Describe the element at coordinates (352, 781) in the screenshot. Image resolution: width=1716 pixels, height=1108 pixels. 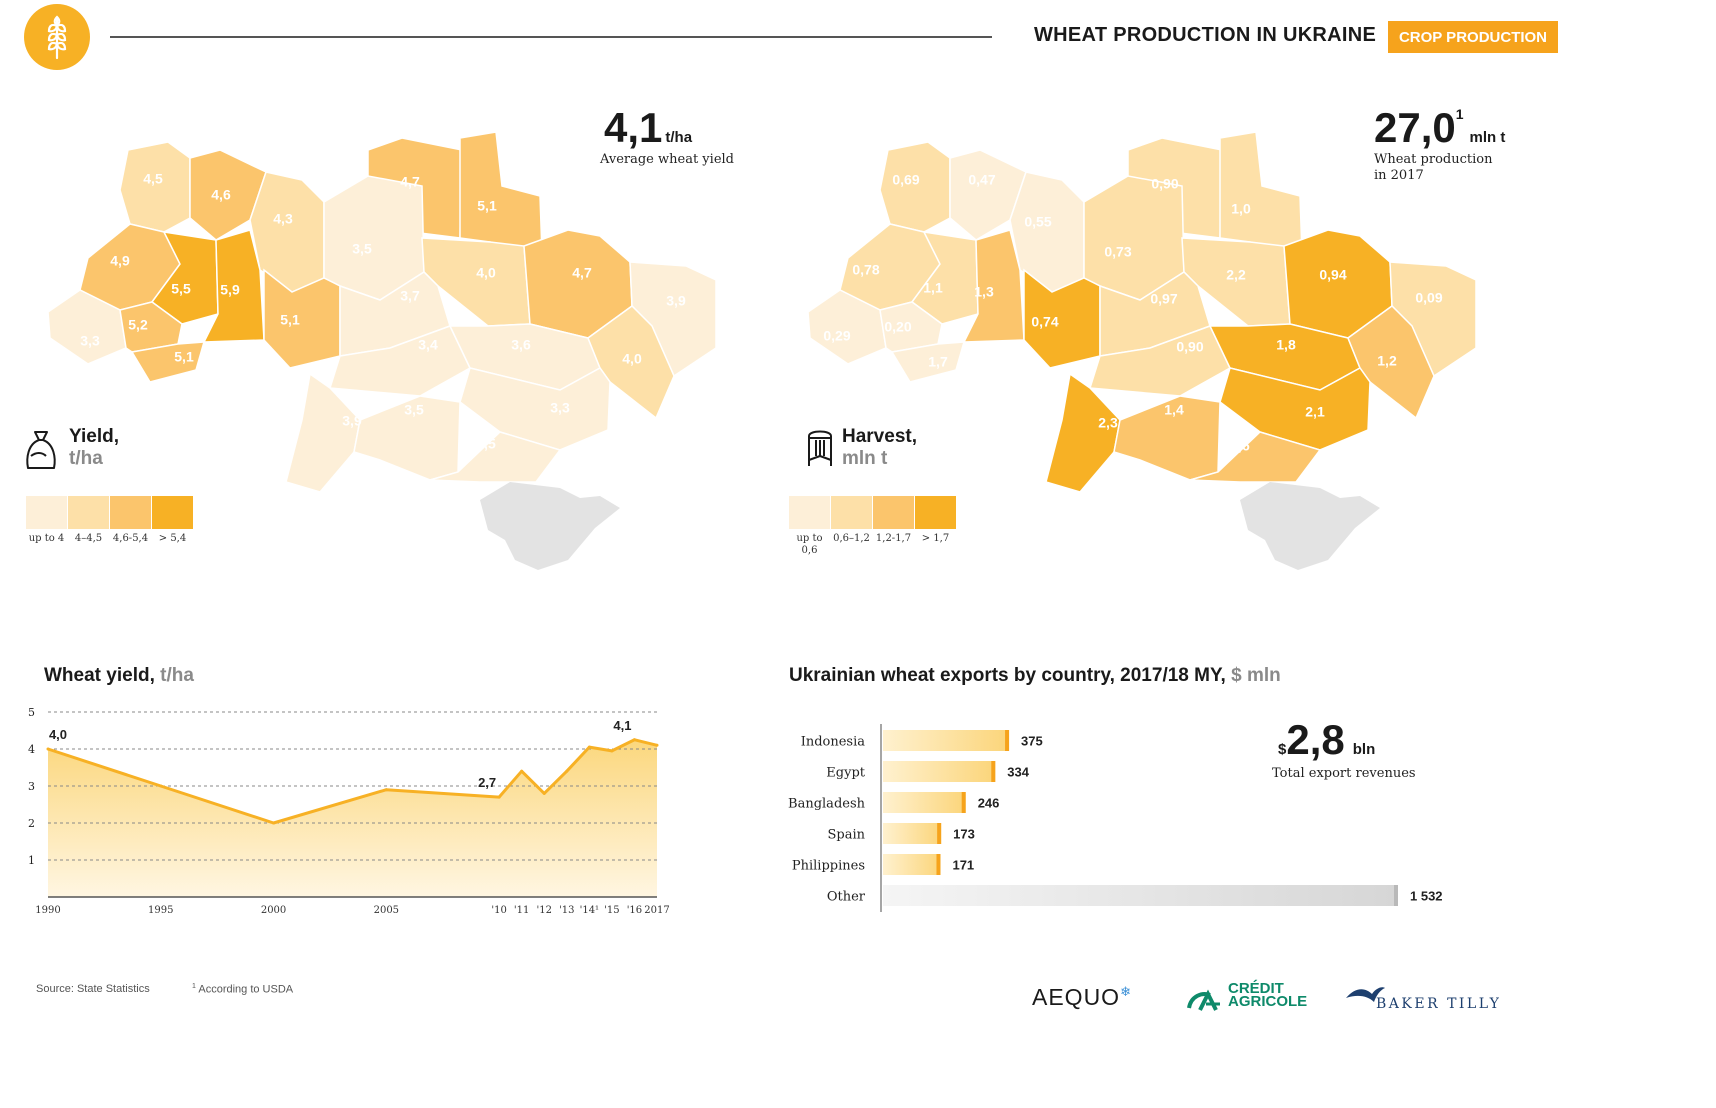
I see `yield-line` at that location.